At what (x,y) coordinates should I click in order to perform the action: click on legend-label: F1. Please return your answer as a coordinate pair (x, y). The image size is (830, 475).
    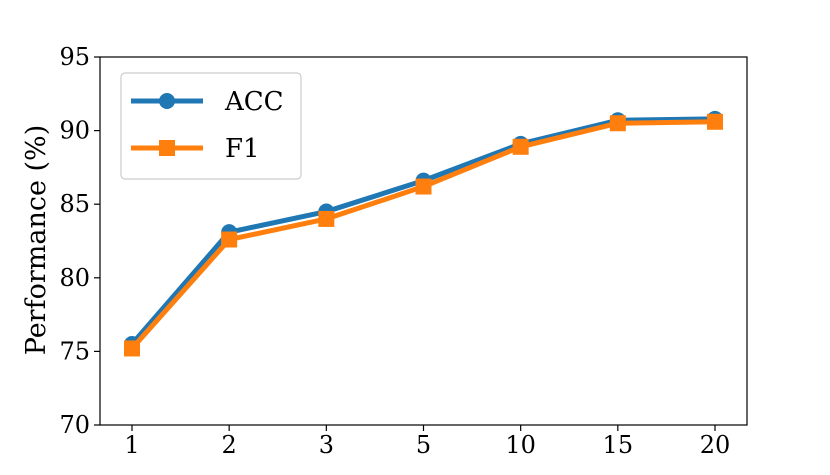
    Looking at the image, I should click on (242, 149).